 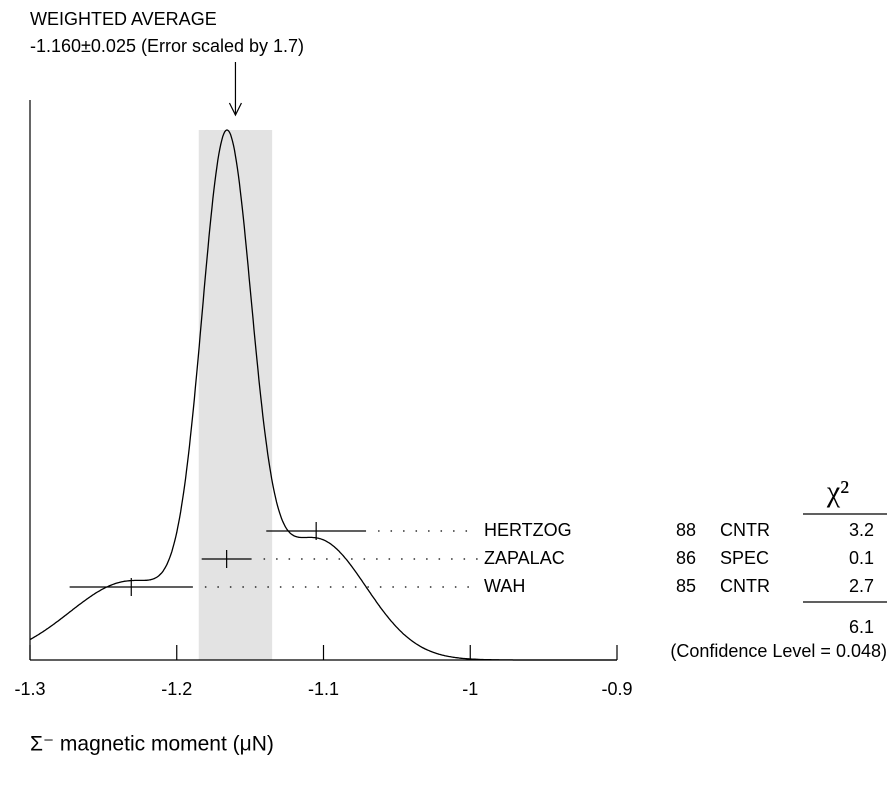 I want to click on experiment-name: WAH, so click(x=504, y=586).